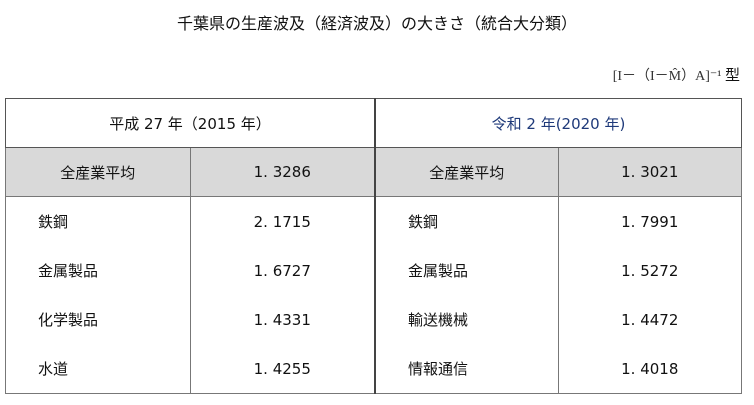  I want to click on industry-value: 1. 7991, so click(650, 221).